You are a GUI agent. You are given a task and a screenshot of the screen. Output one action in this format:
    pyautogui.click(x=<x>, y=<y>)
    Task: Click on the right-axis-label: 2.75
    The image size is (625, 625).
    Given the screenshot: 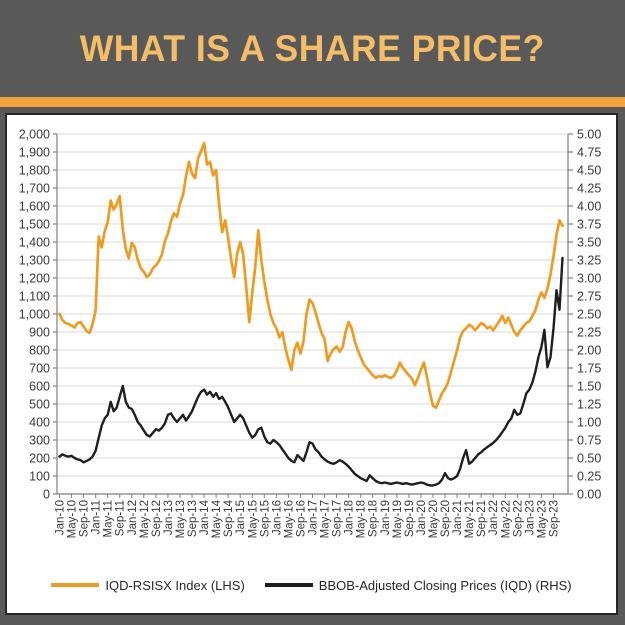 What is the action you would take?
    pyautogui.click(x=589, y=297)
    